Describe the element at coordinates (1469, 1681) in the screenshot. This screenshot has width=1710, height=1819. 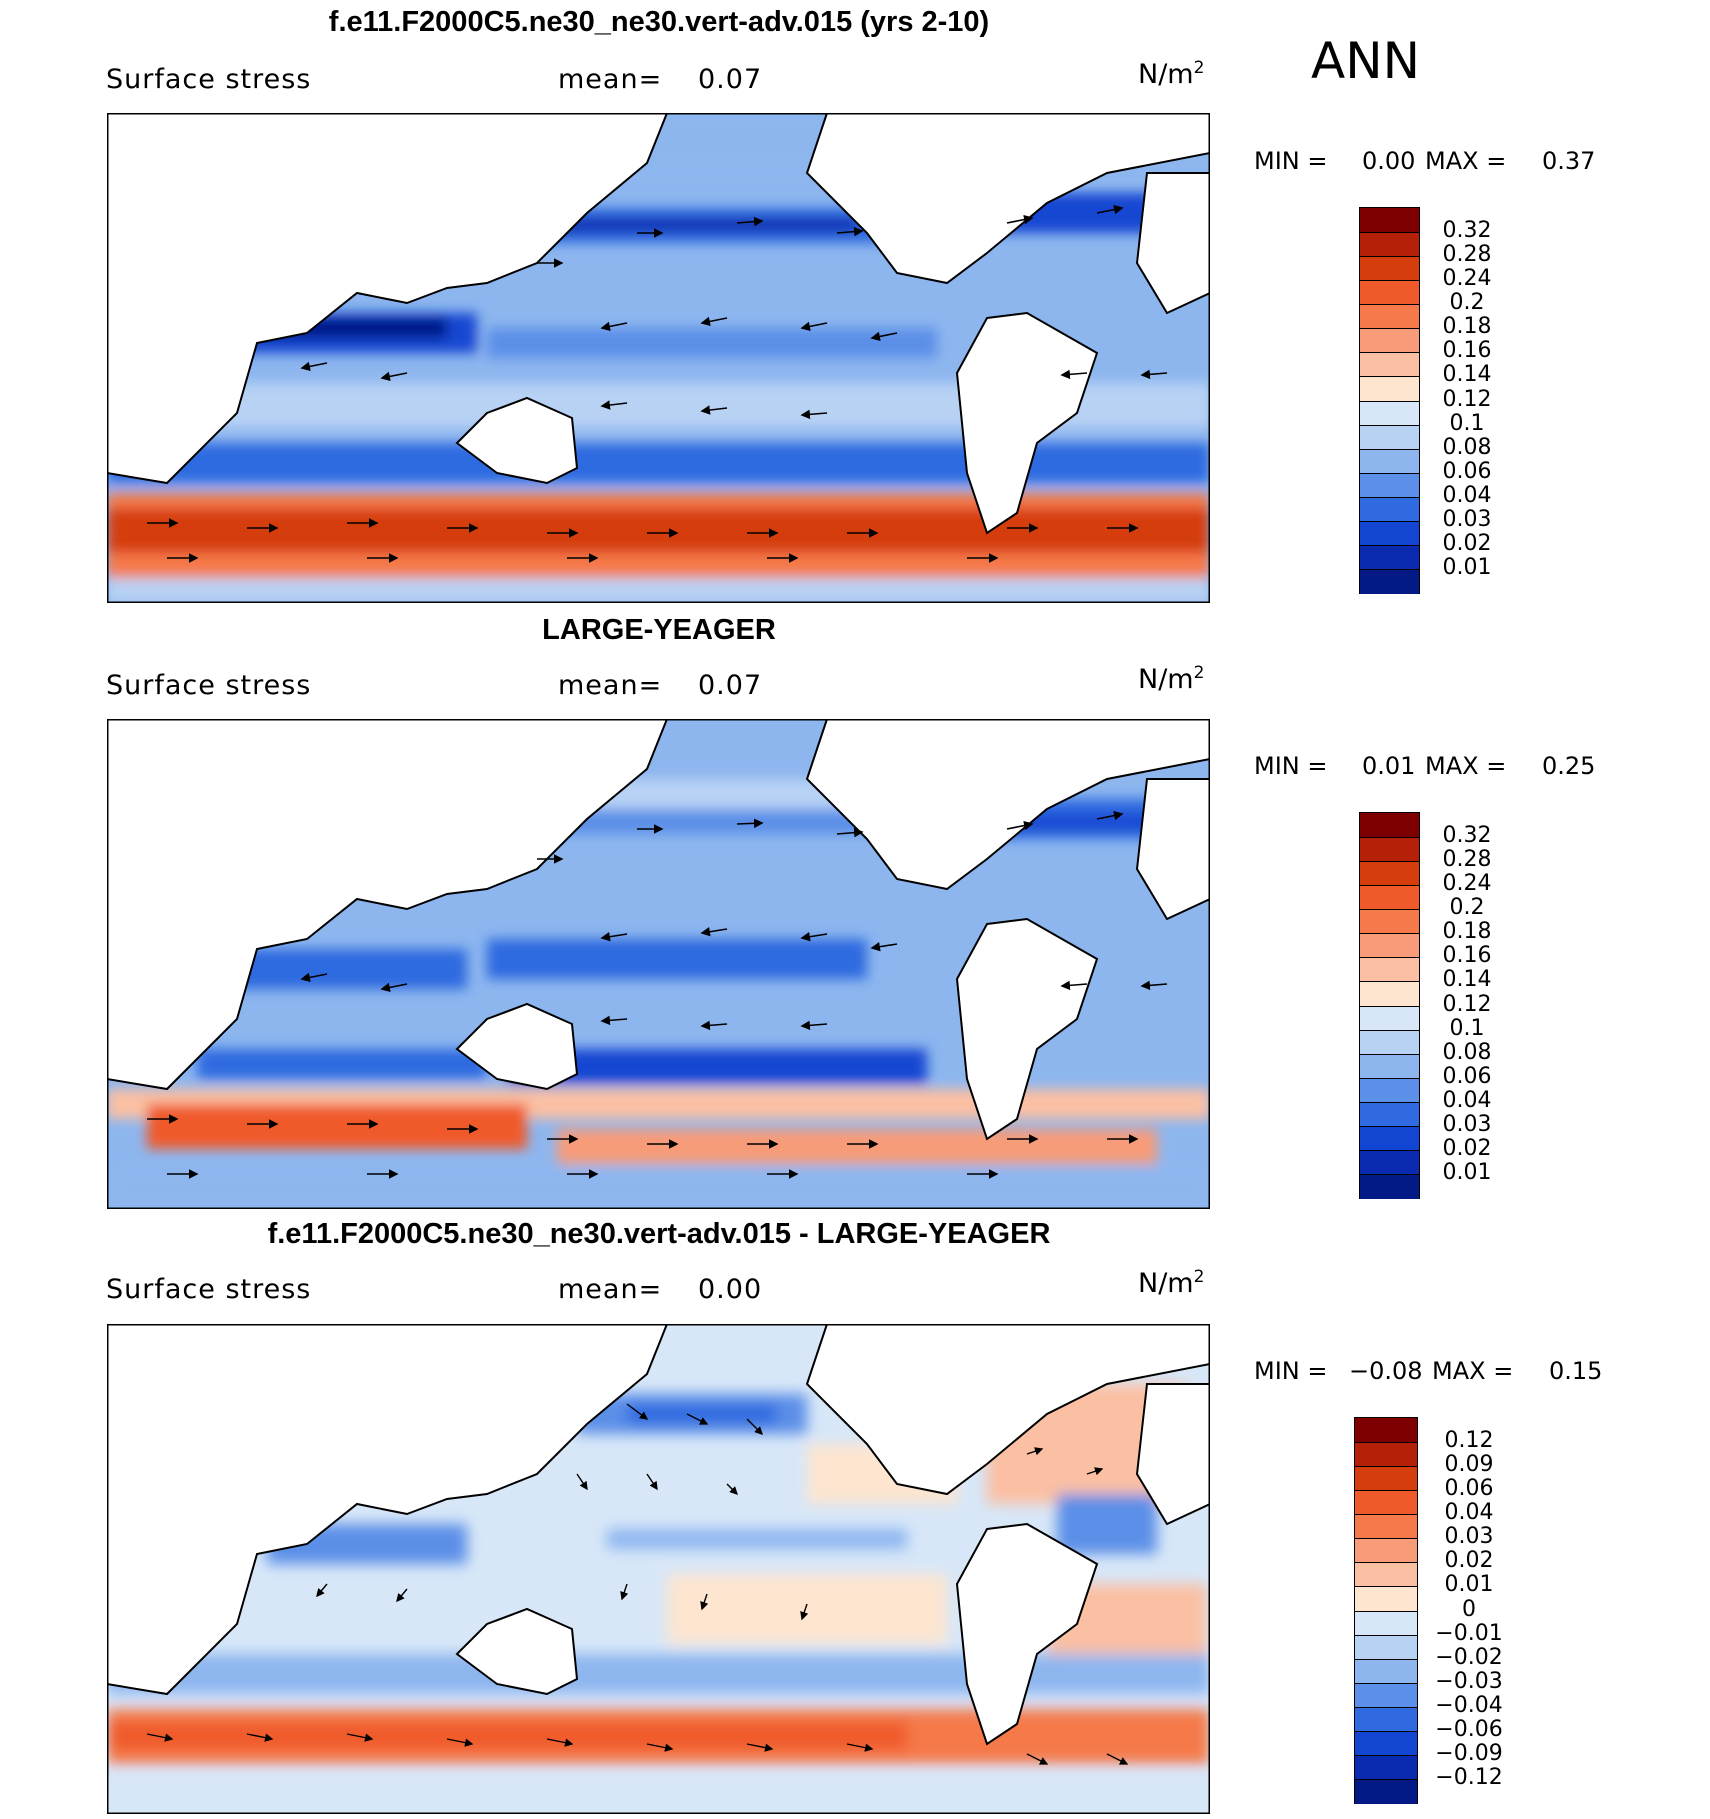
I see `colorbar-level-label: −0.03` at that location.